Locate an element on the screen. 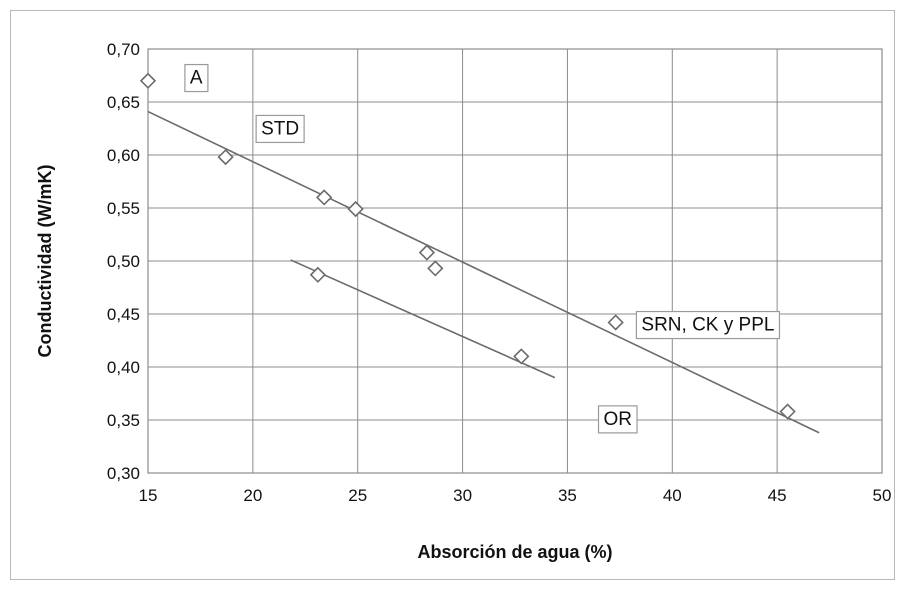  annotation-text: A is located at coordinates (196, 78).